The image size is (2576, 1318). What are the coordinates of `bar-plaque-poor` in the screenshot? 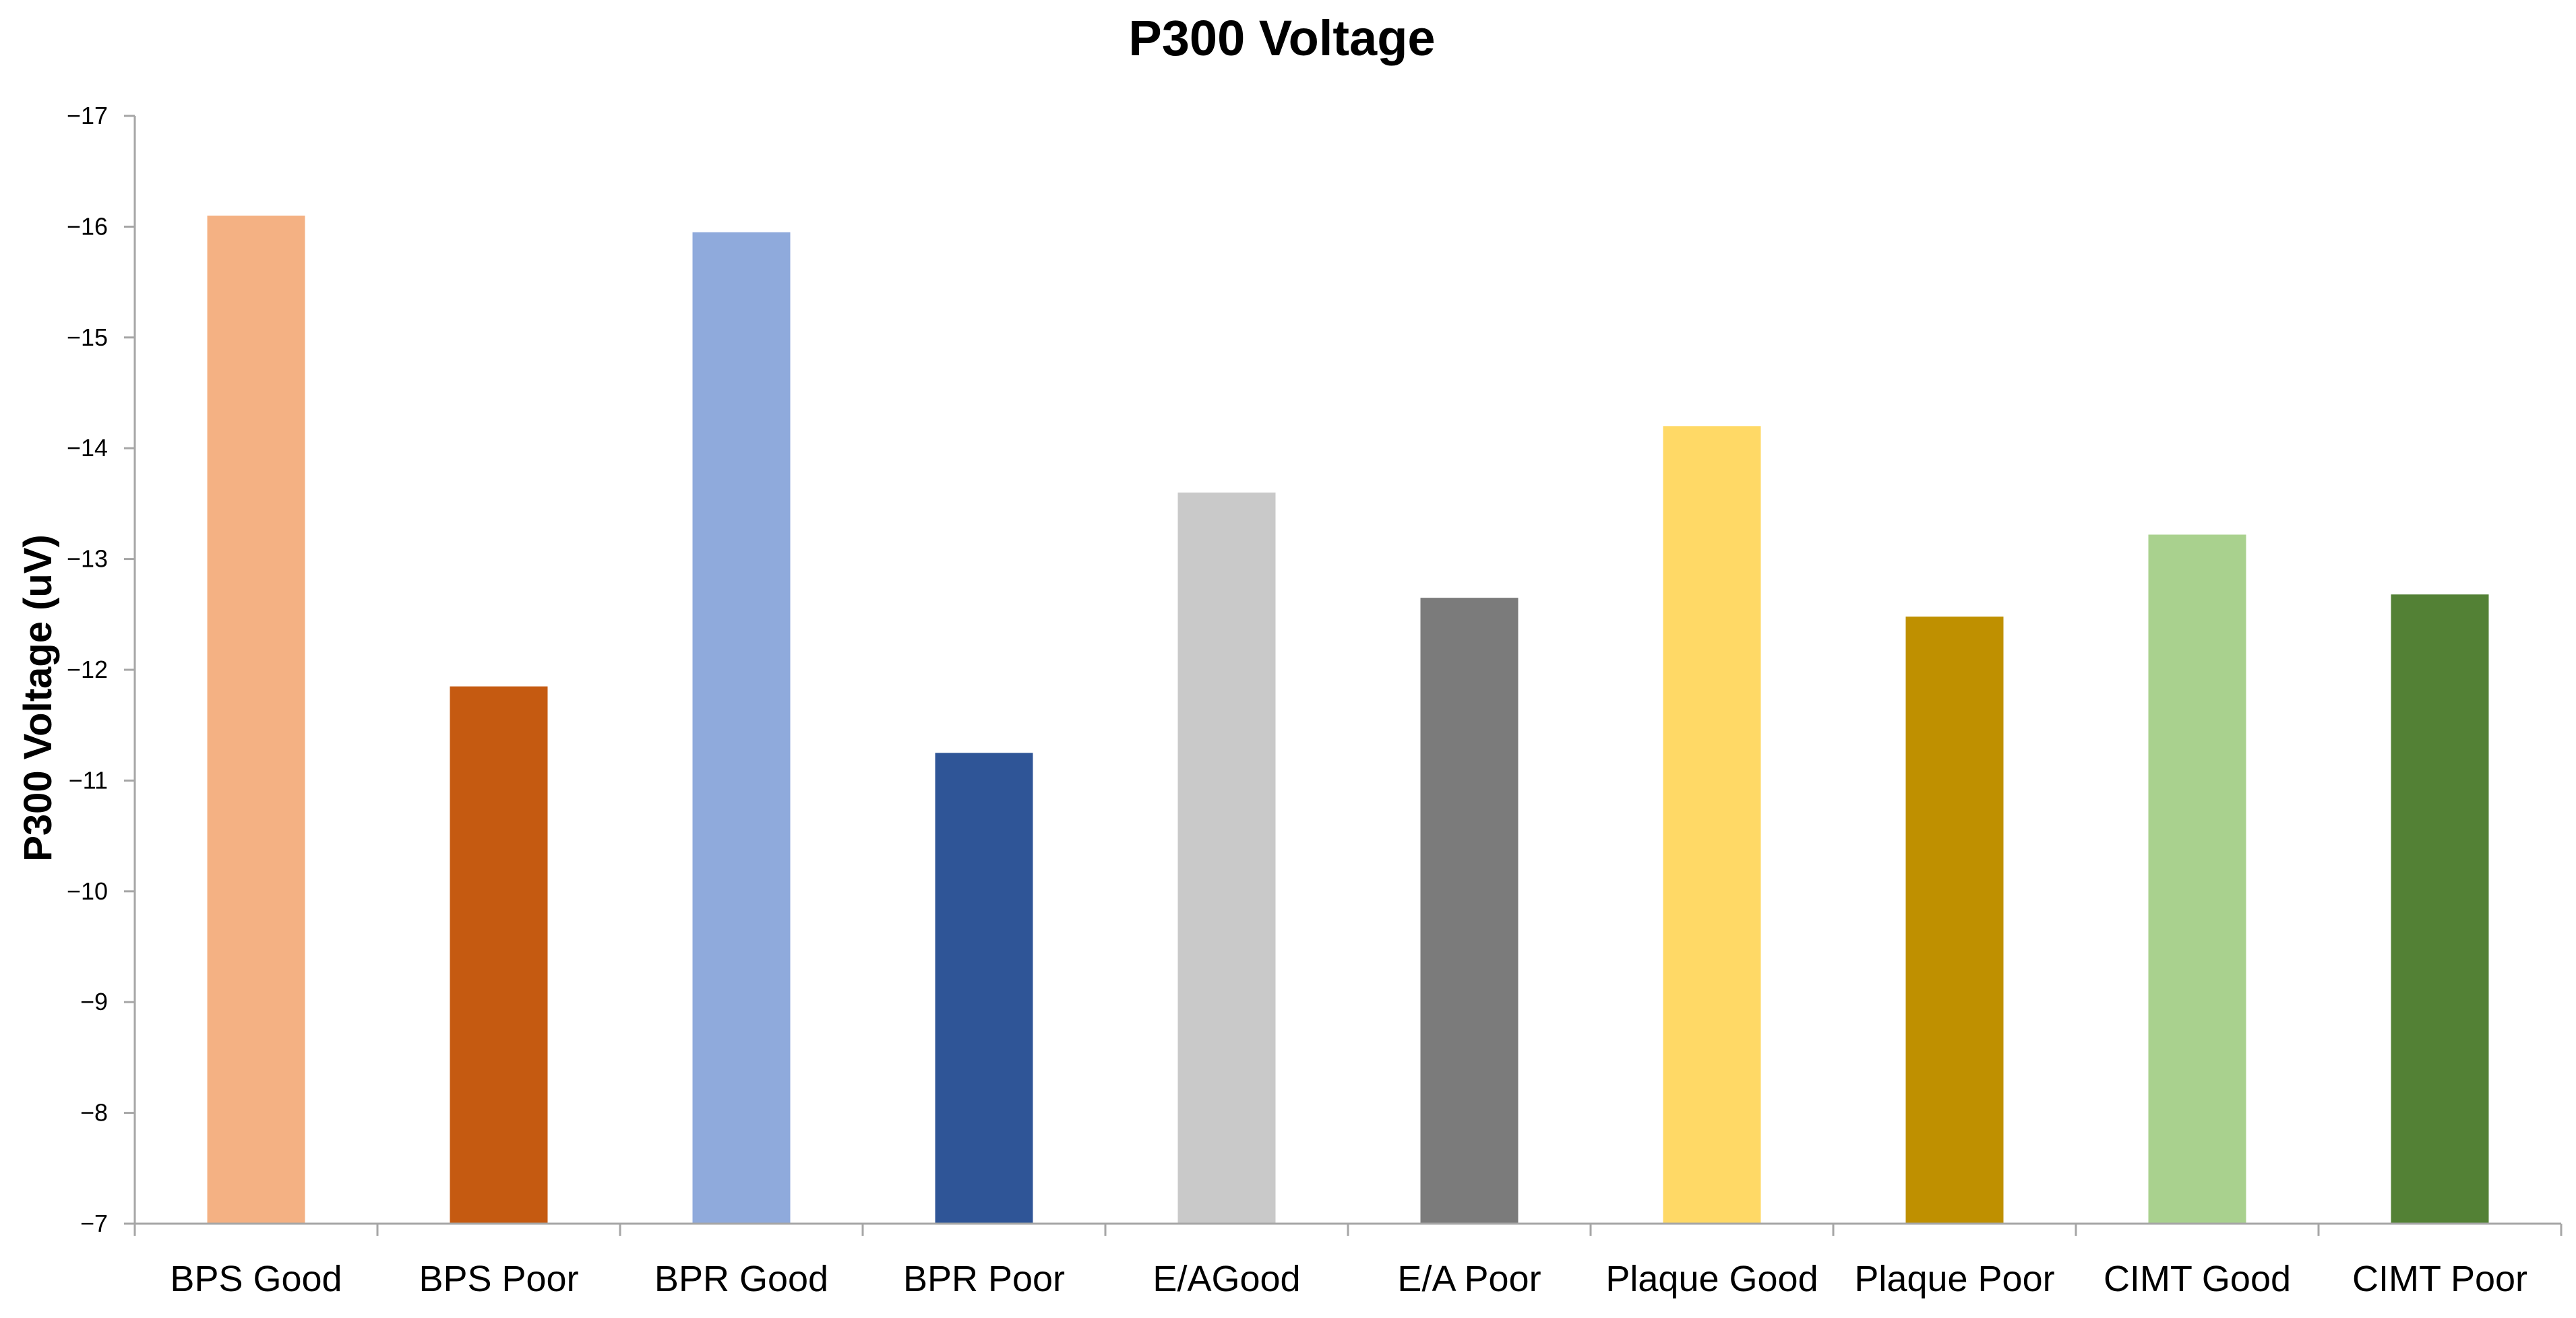 It's located at (1954, 920).